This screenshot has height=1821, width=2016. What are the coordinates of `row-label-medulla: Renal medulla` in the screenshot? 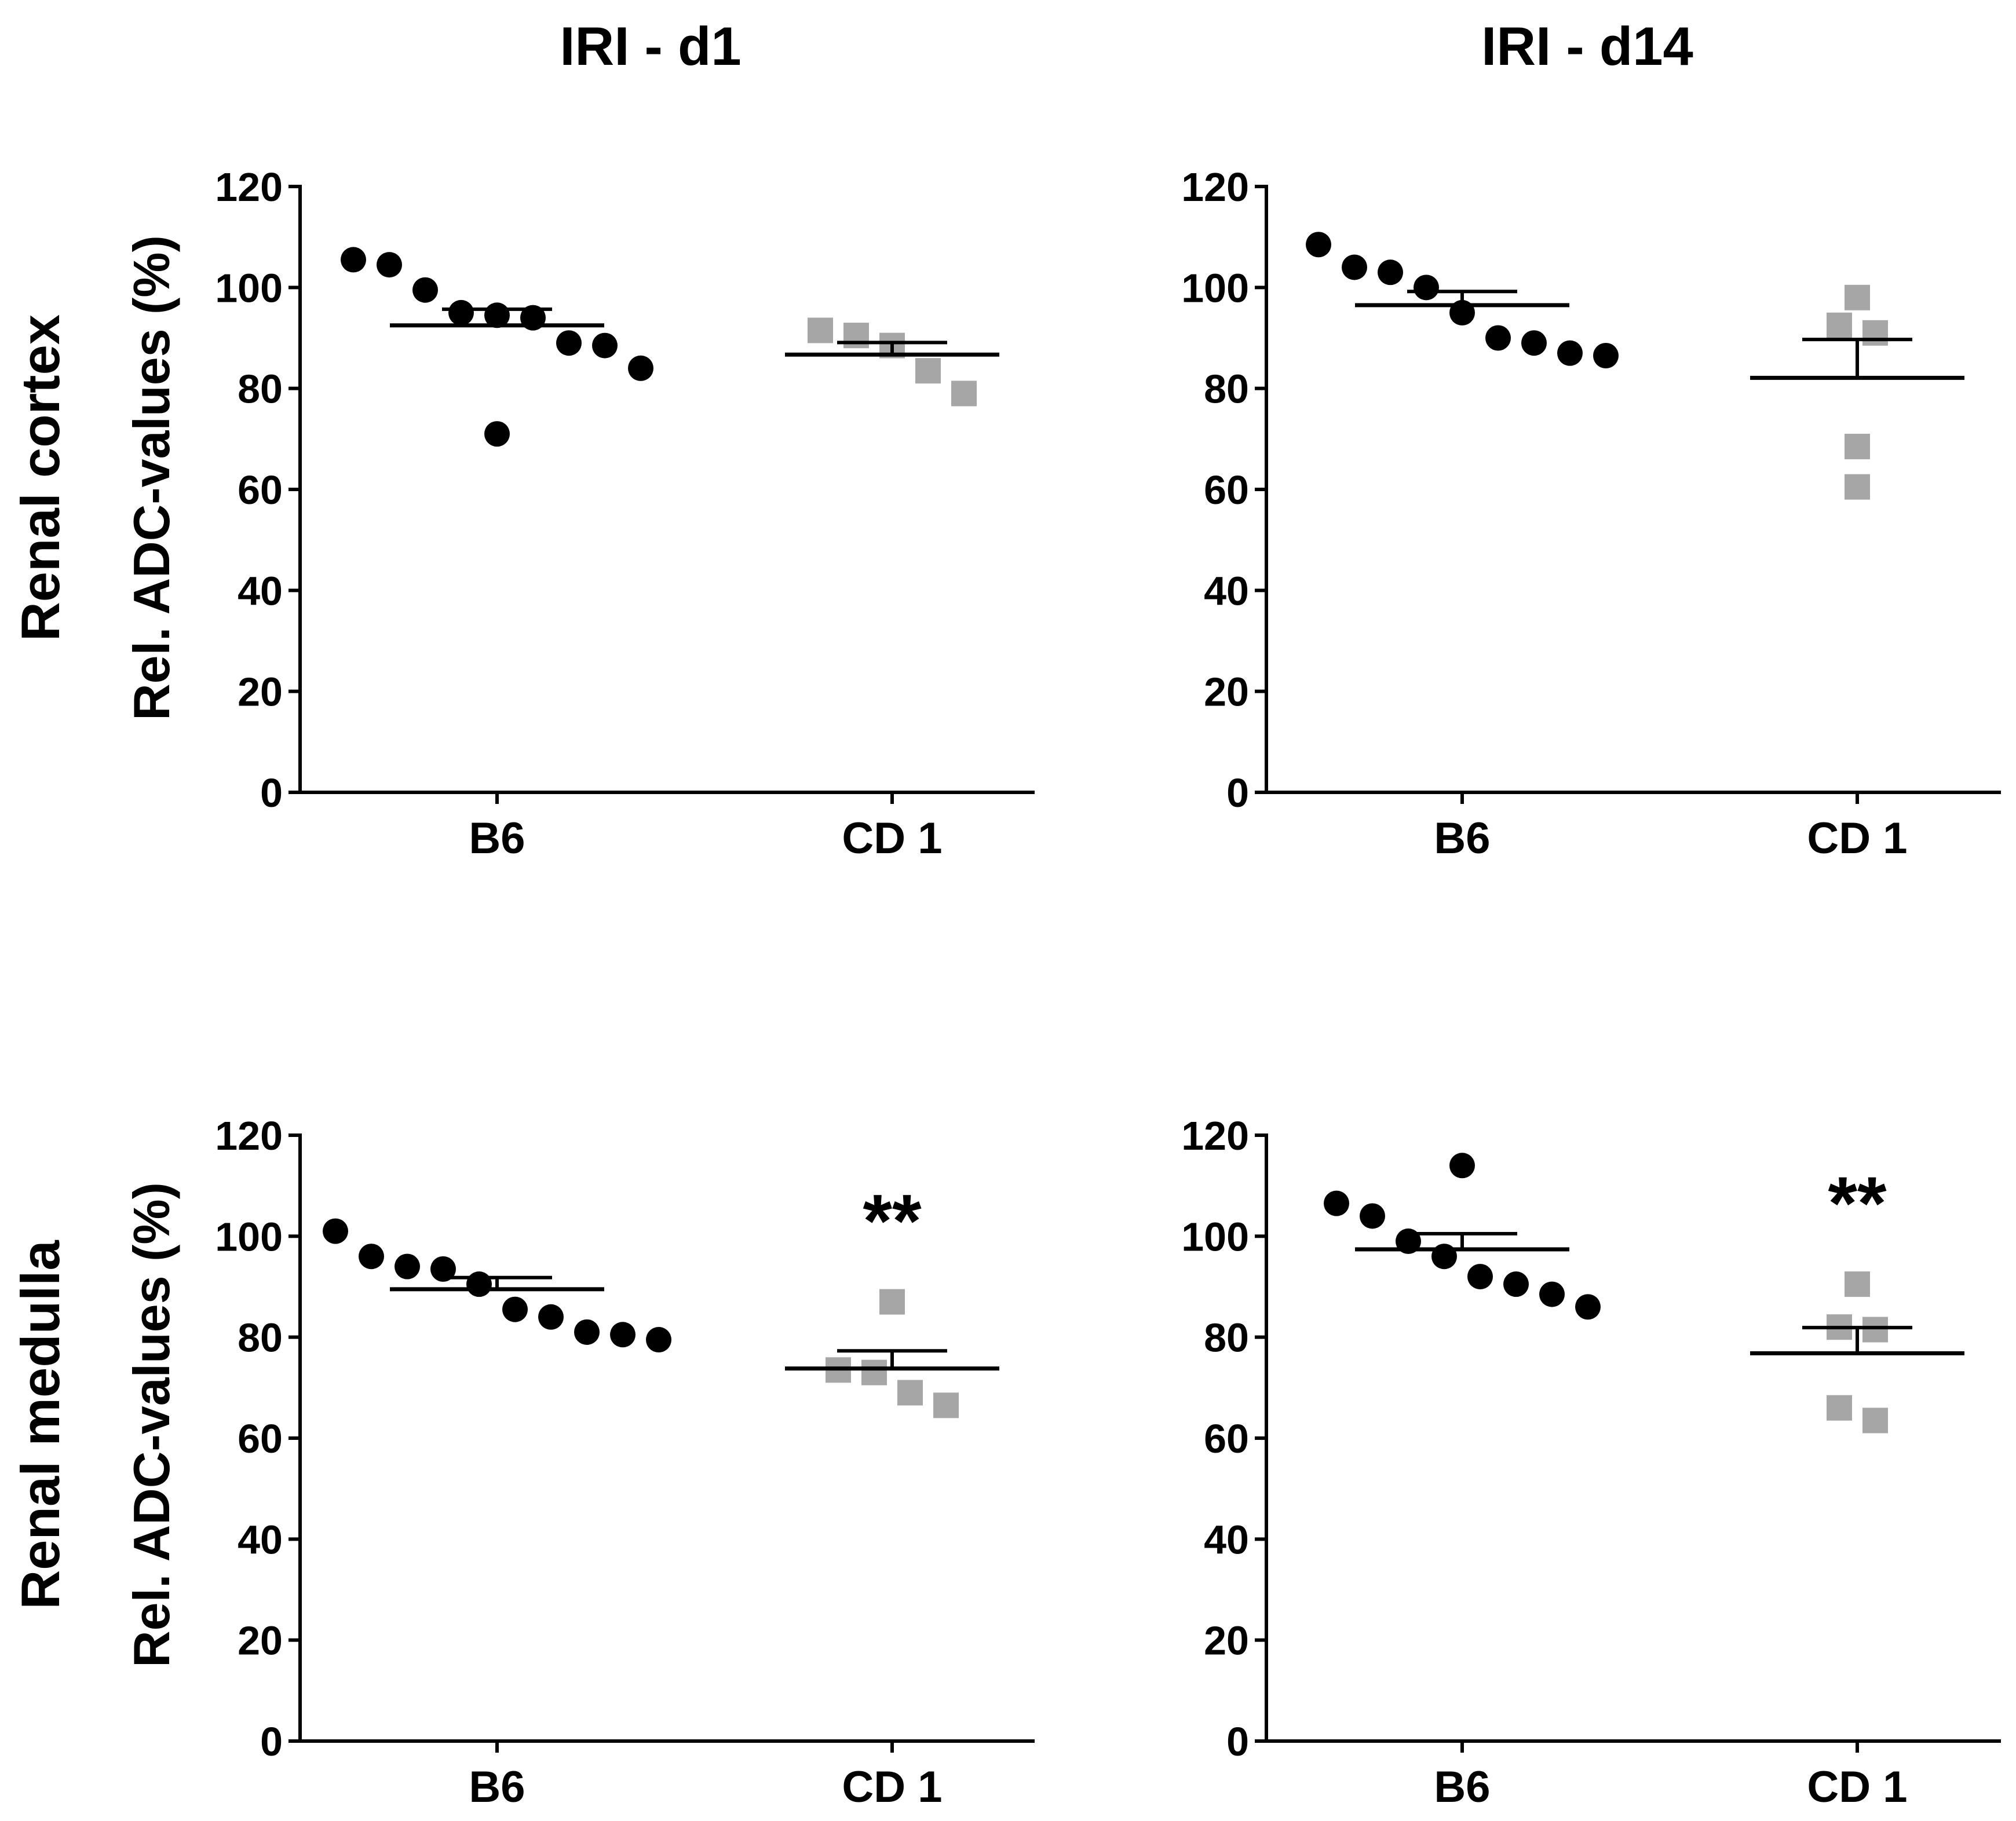 It's located at (41, 1425).